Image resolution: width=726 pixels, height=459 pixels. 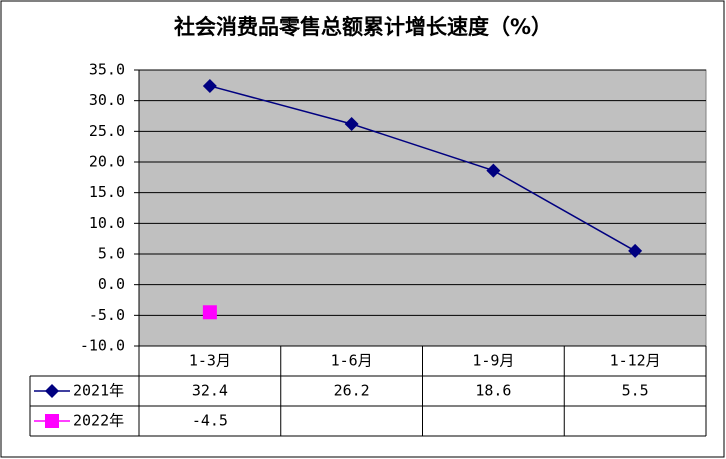 What do you see at coordinates (107, 162) in the screenshot?
I see `y-tick-label: 20.0` at bounding box center [107, 162].